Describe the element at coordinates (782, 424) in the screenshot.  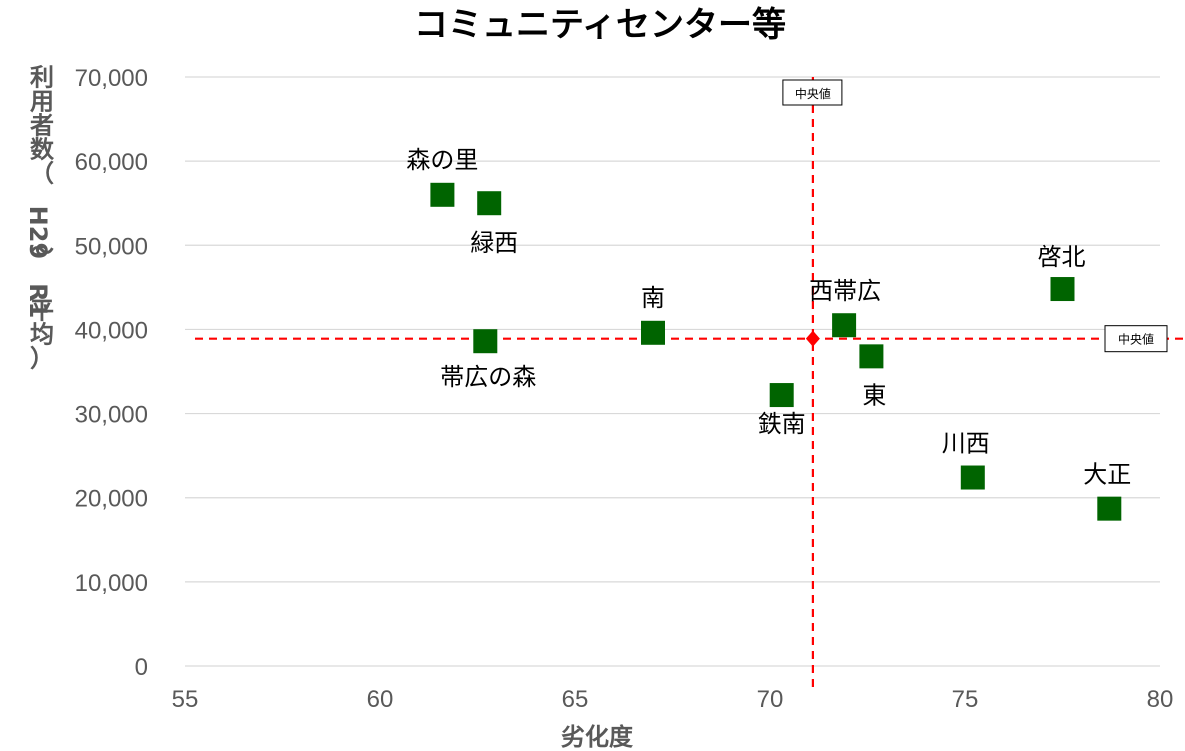
I see `point-label: 鉄南` at that location.